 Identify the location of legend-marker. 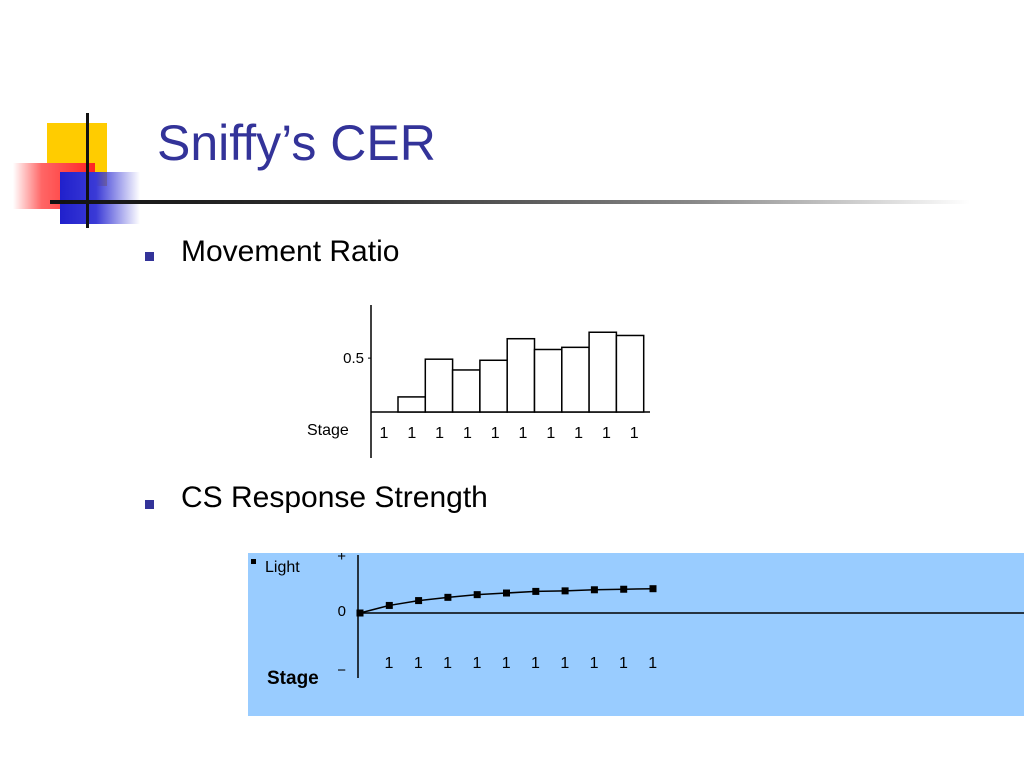
(253, 561).